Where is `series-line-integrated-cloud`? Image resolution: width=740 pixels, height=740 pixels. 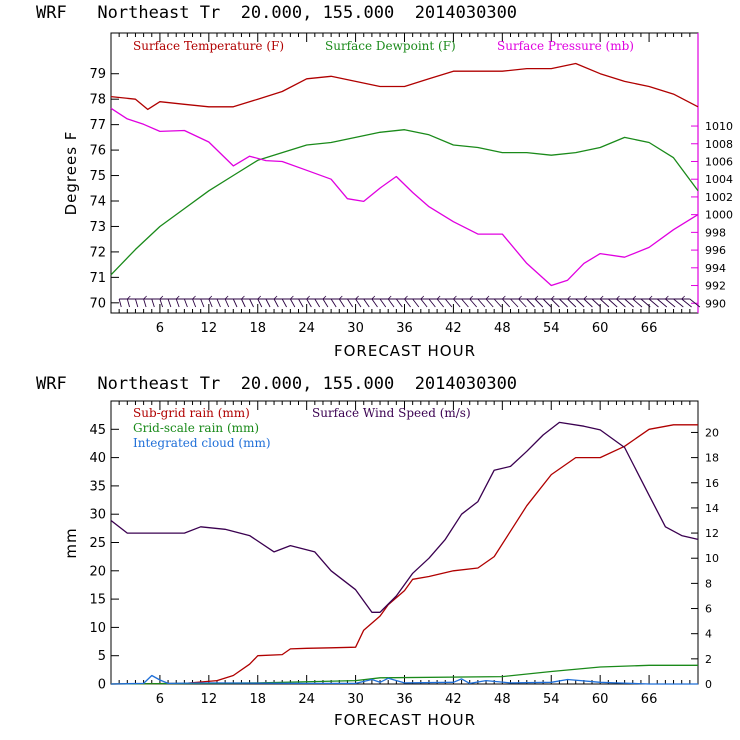 series-line-integrated-cloud is located at coordinates (404, 679).